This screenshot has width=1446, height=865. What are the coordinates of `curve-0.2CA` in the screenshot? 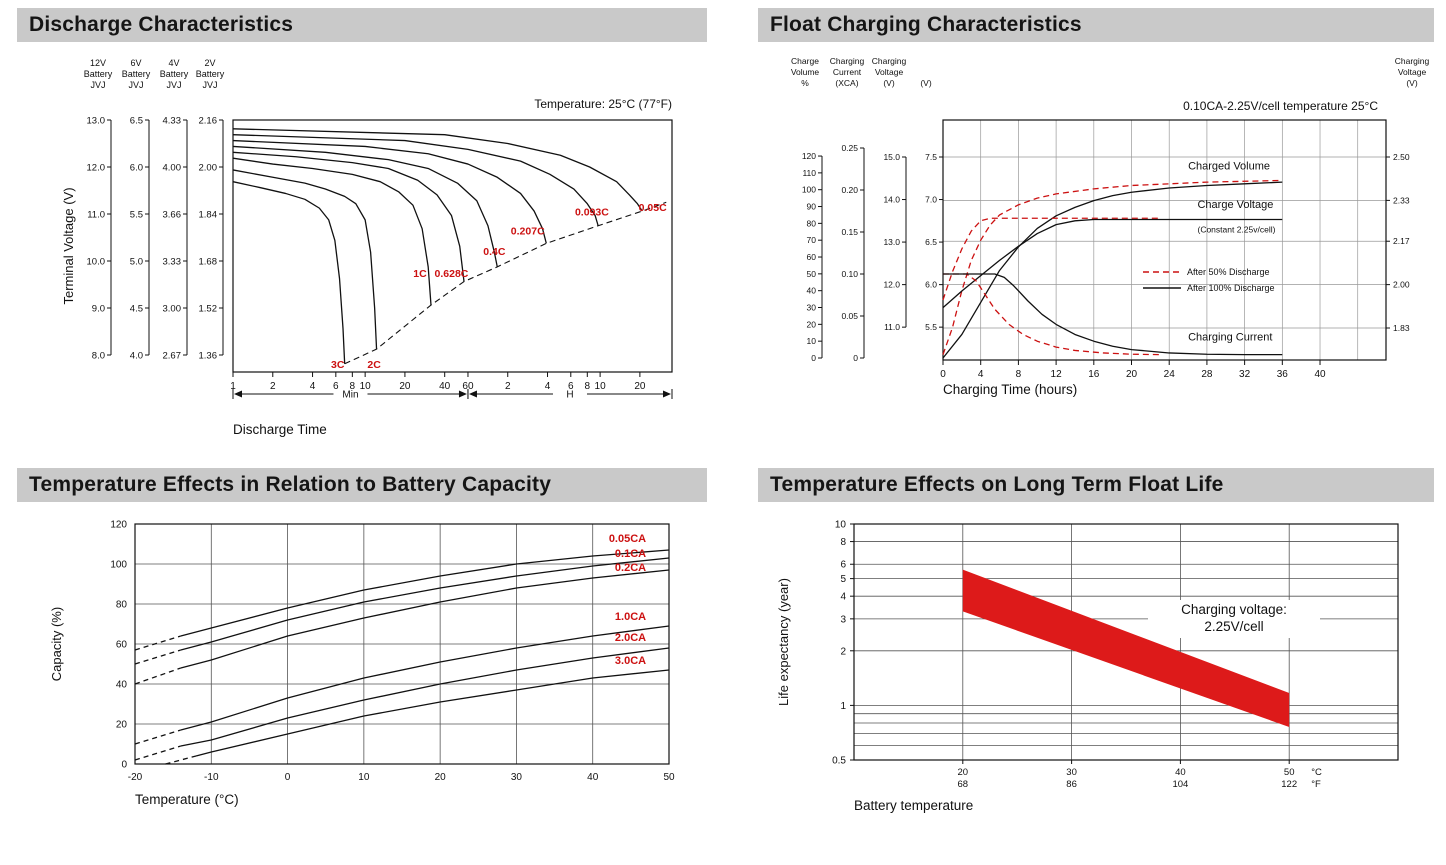 It's located at (425, 619).